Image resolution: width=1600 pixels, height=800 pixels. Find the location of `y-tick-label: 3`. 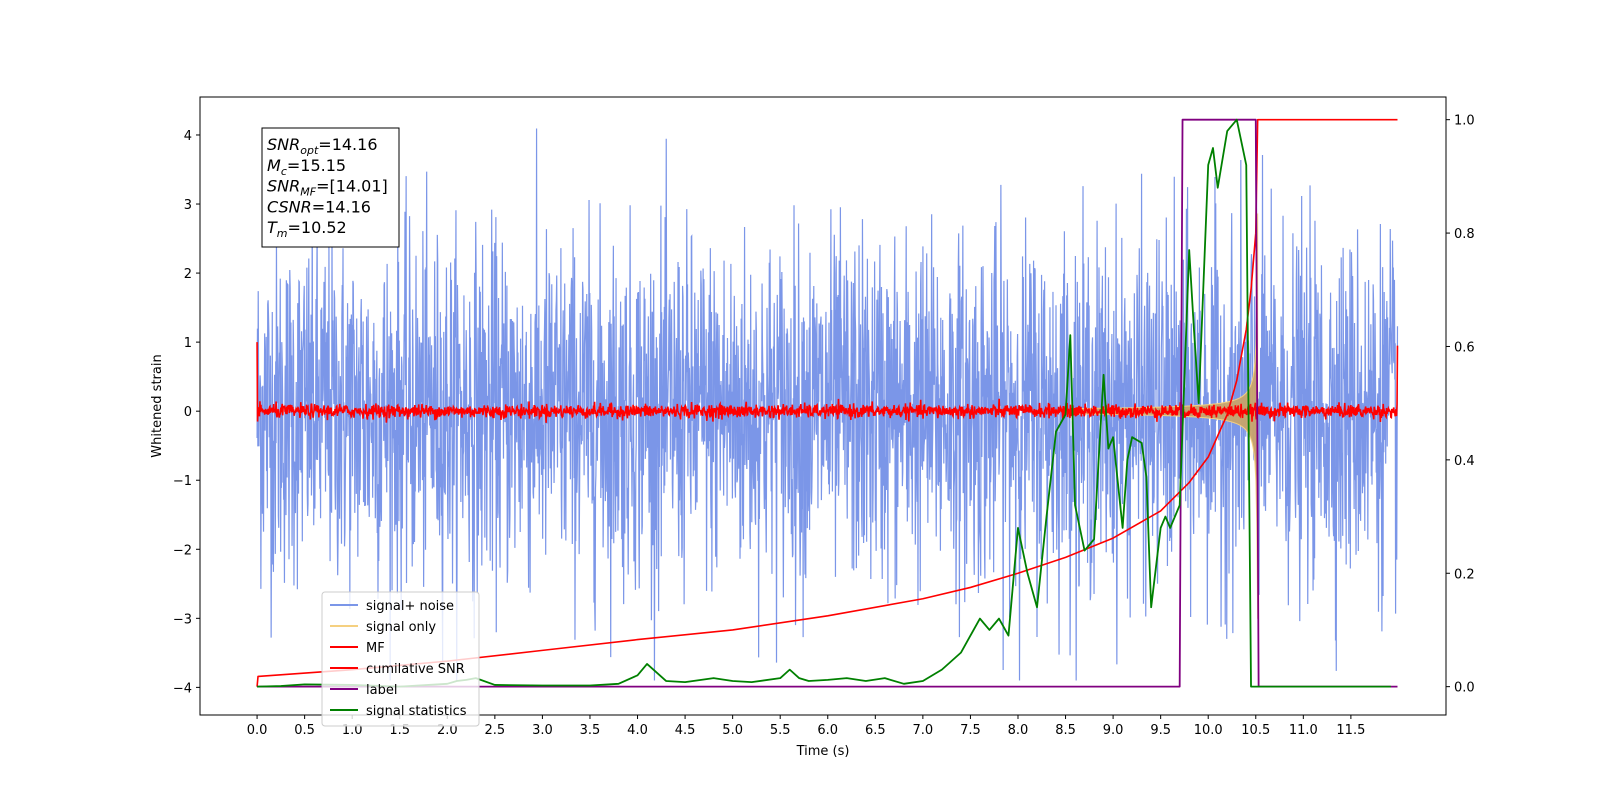

y-tick-label: 3 is located at coordinates (188, 205).